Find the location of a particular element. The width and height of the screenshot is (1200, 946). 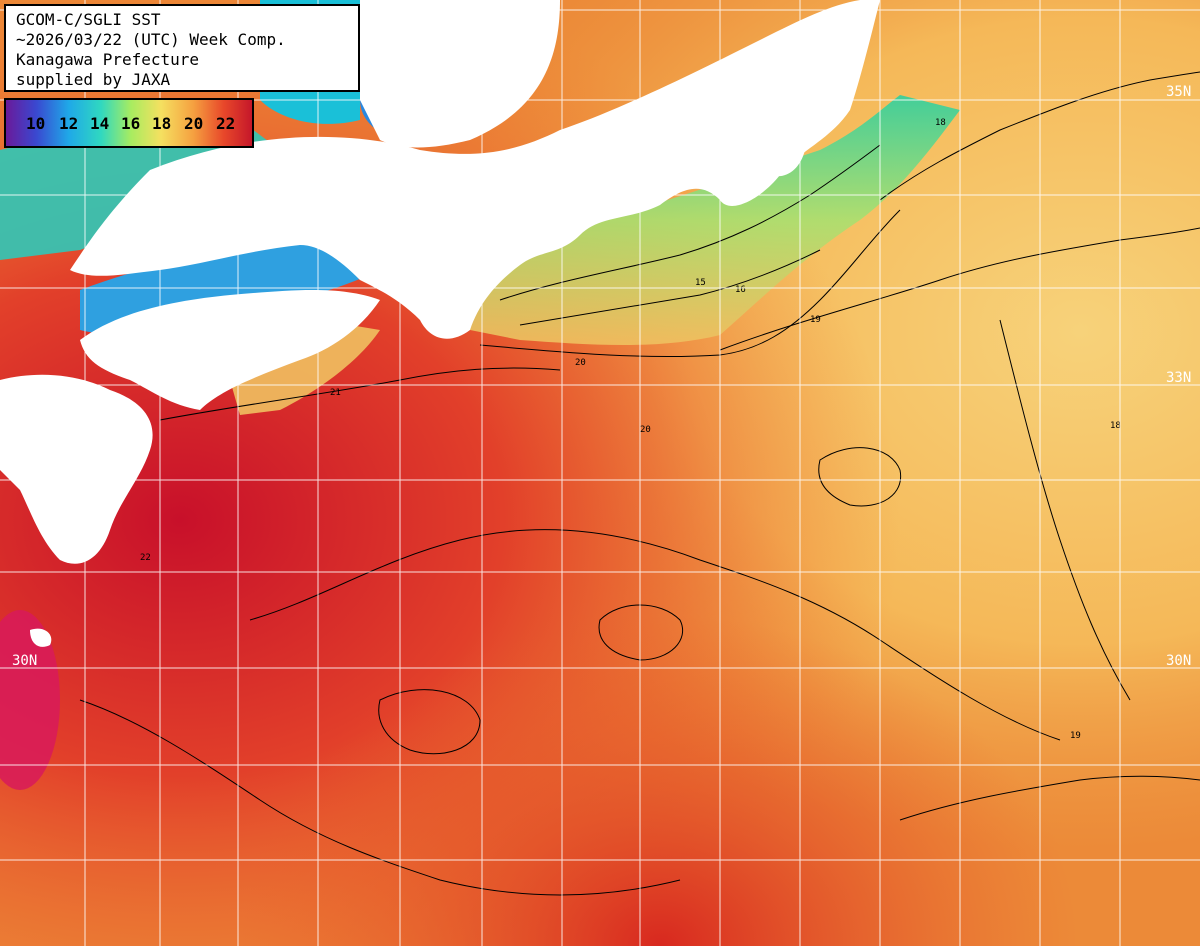

hot-spot-west is located at coordinates (30, 700).